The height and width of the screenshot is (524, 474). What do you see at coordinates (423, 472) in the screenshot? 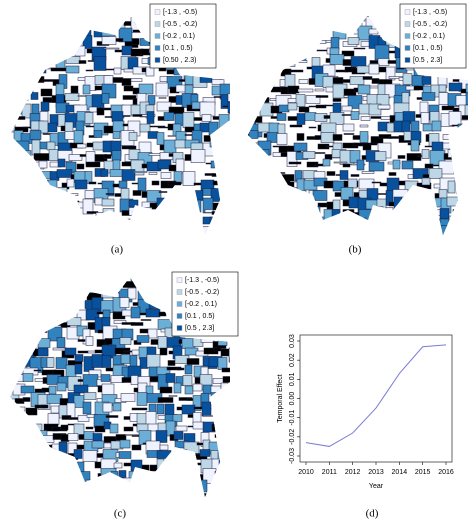
I see `x-tick-label: 2015` at bounding box center [423, 472].